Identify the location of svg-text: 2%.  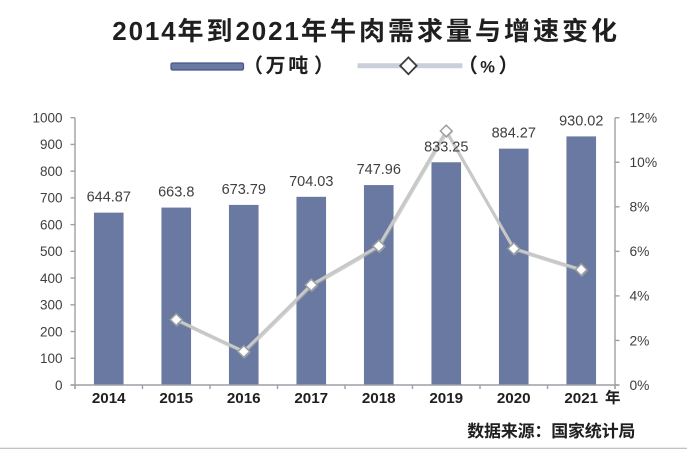
(640, 340).